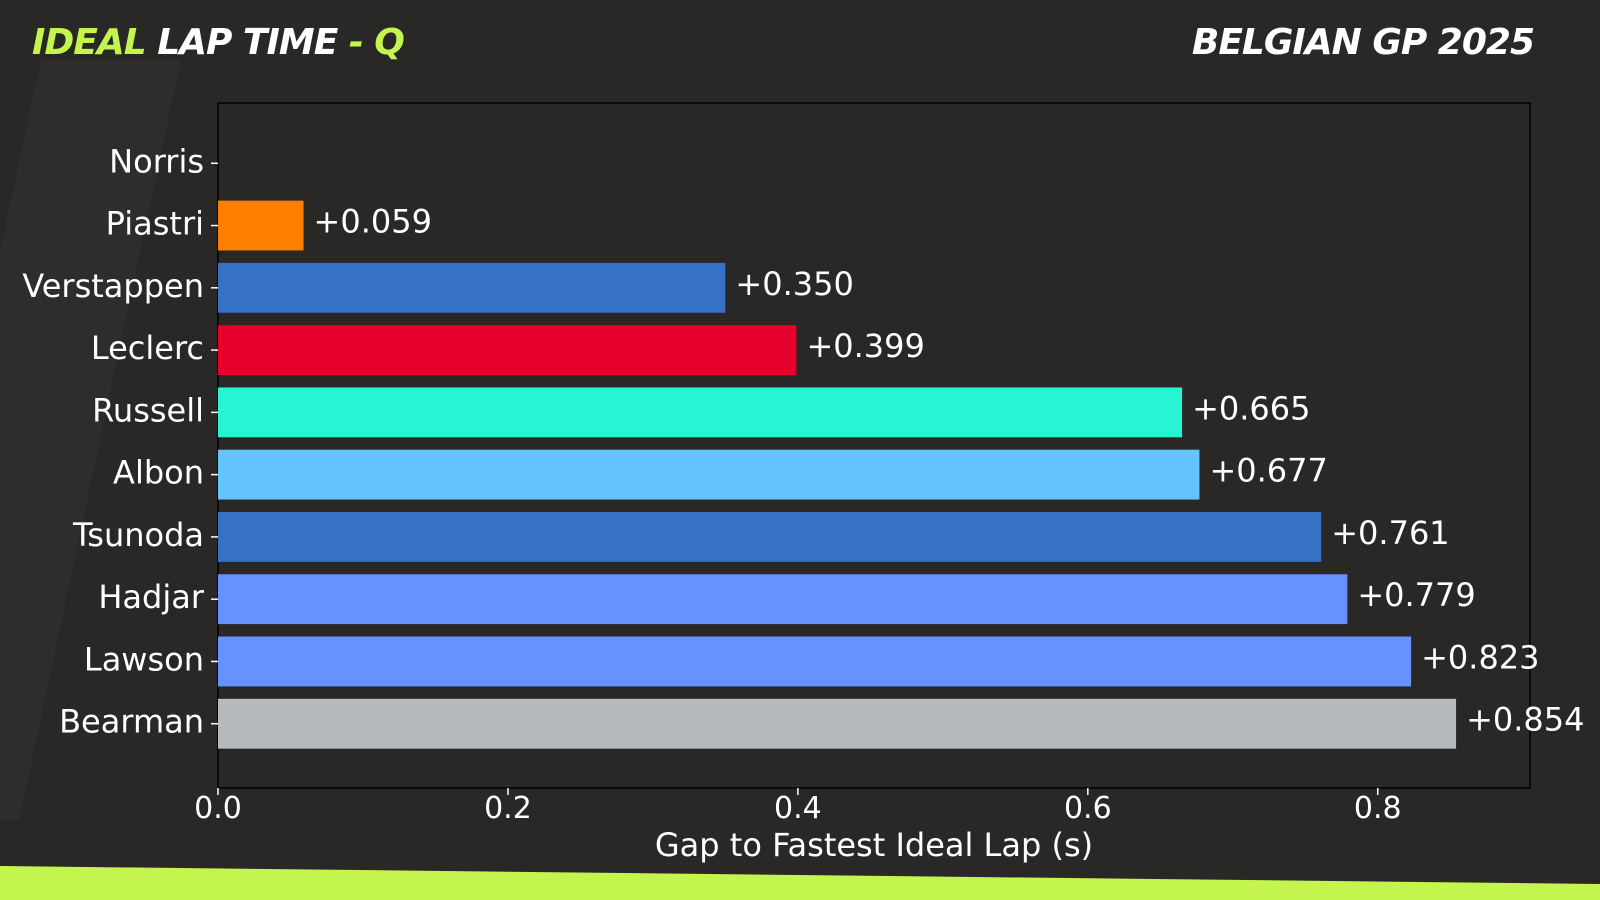 The height and width of the screenshot is (900, 1600). I want to click on y-tick-label: Leclerc, so click(147, 348).